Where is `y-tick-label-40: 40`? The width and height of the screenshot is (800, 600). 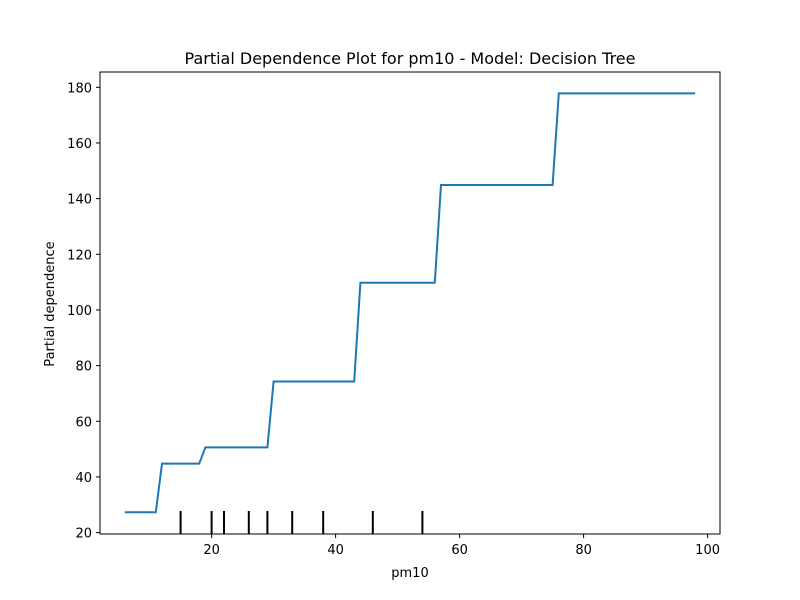 y-tick-label-40: 40 is located at coordinates (83, 478).